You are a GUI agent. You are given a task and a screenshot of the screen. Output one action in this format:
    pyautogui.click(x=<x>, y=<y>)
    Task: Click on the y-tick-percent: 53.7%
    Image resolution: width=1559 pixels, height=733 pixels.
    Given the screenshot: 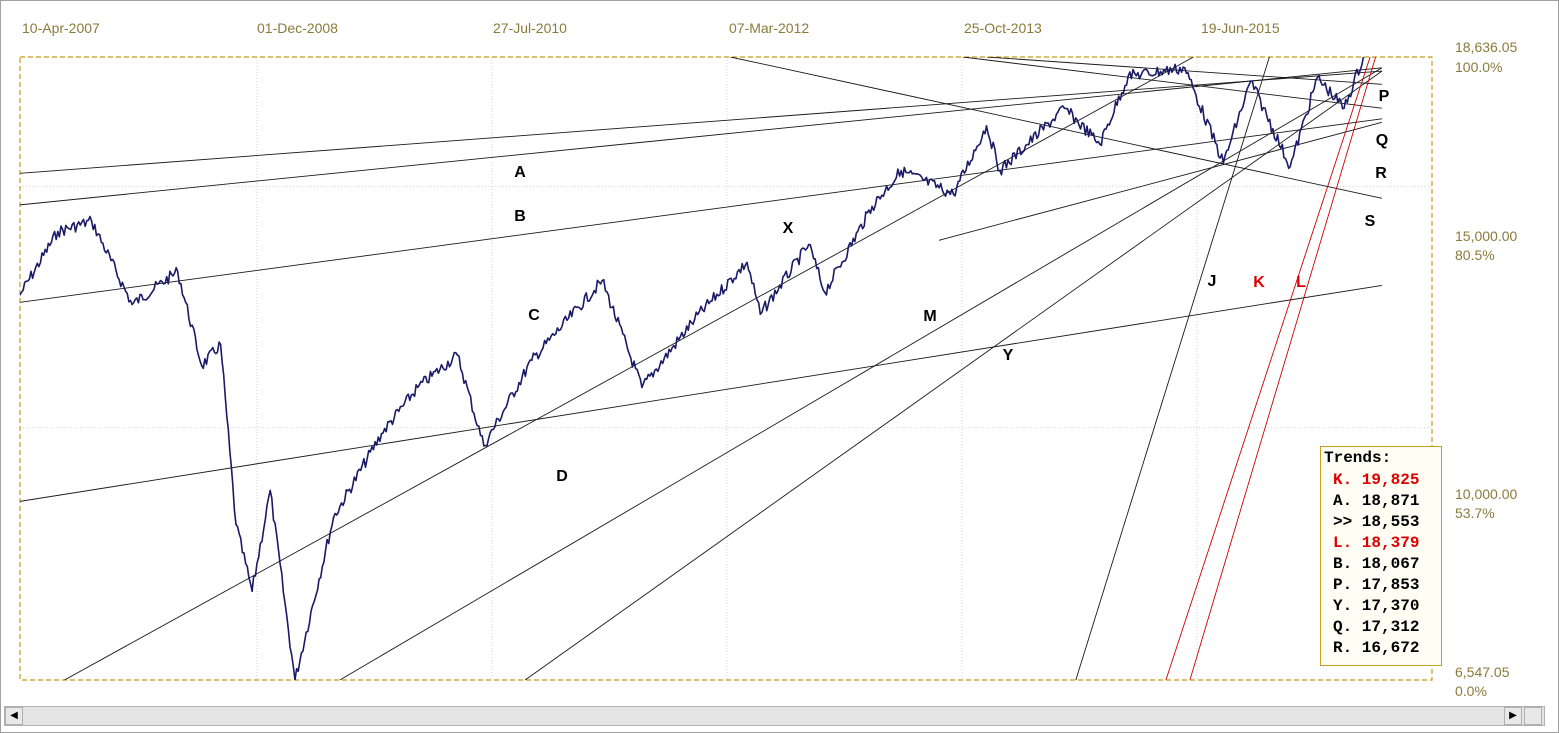 What is the action you would take?
    pyautogui.click(x=1475, y=513)
    